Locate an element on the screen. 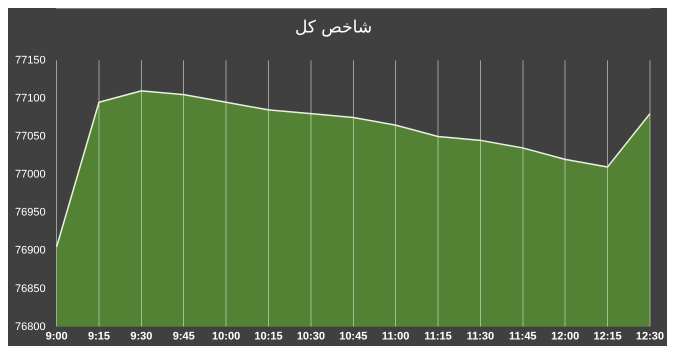 Image resolution: width=675 pixels, height=354 pixels. y-tick-label: 77100 is located at coordinates (30, 98).